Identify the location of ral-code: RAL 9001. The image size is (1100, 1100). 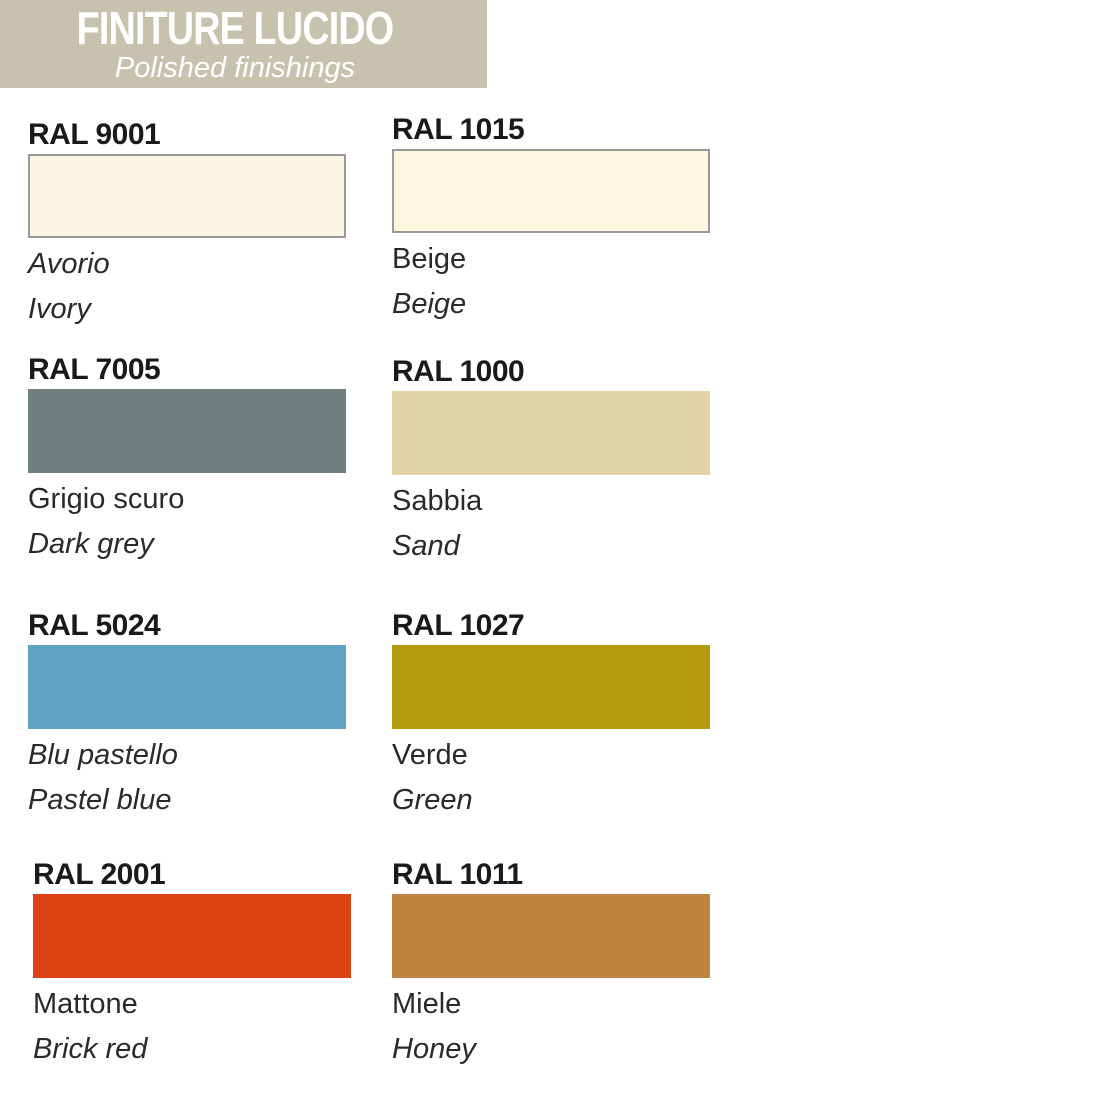
(94, 134).